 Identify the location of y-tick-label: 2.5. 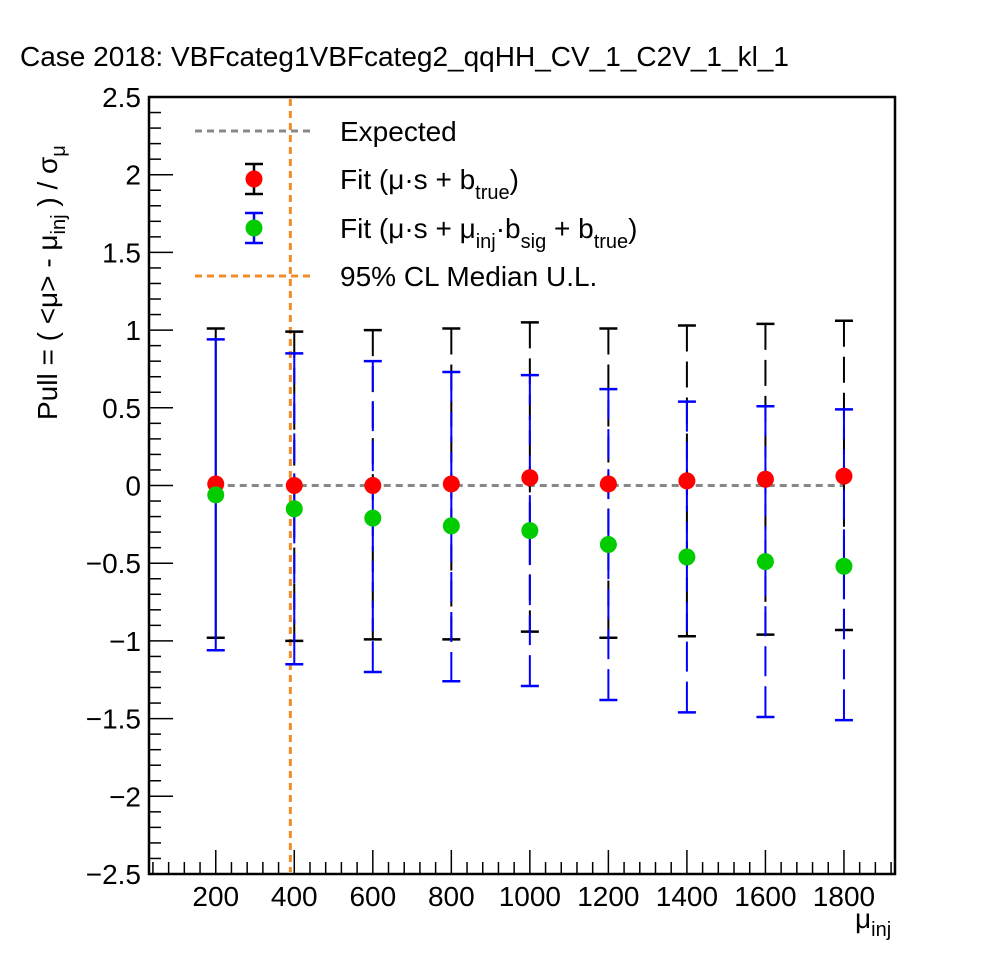
(121, 97).